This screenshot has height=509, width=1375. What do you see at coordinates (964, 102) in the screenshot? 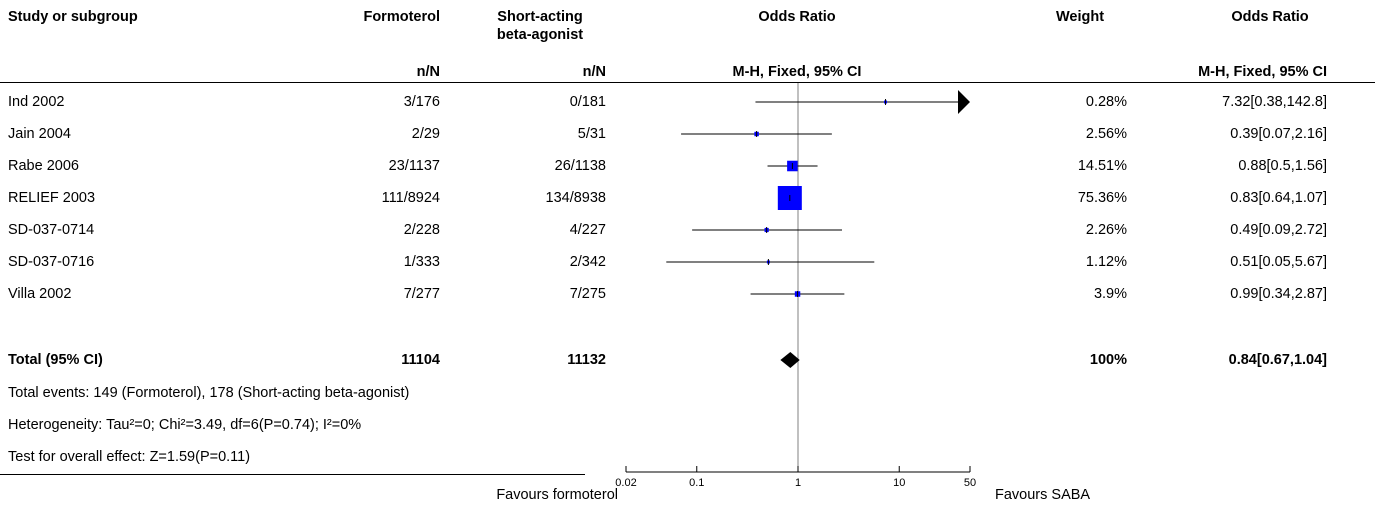
I see `ci-arrow` at bounding box center [964, 102].